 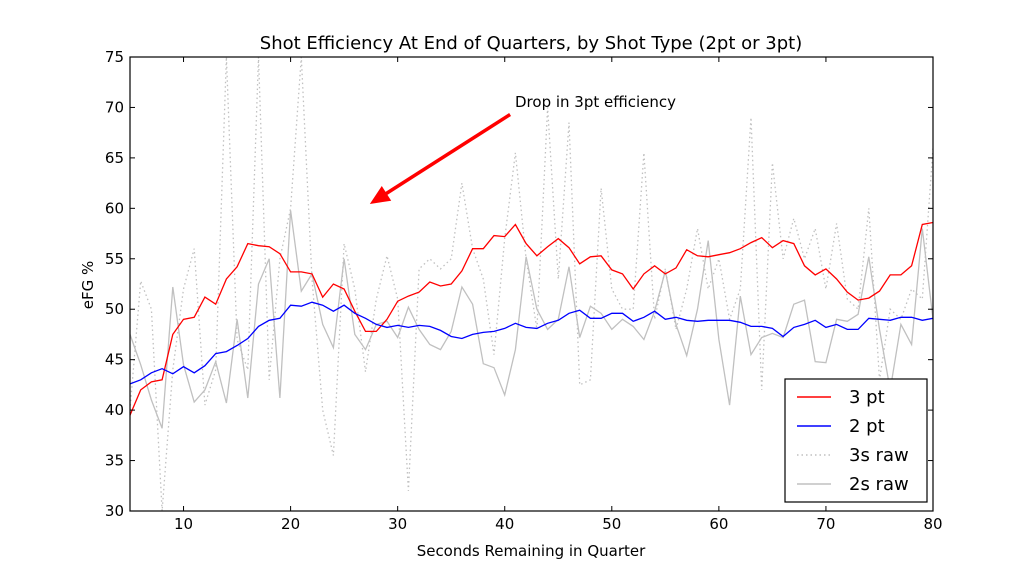 I want to click on x-tick-label: 20, so click(x=290, y=524).